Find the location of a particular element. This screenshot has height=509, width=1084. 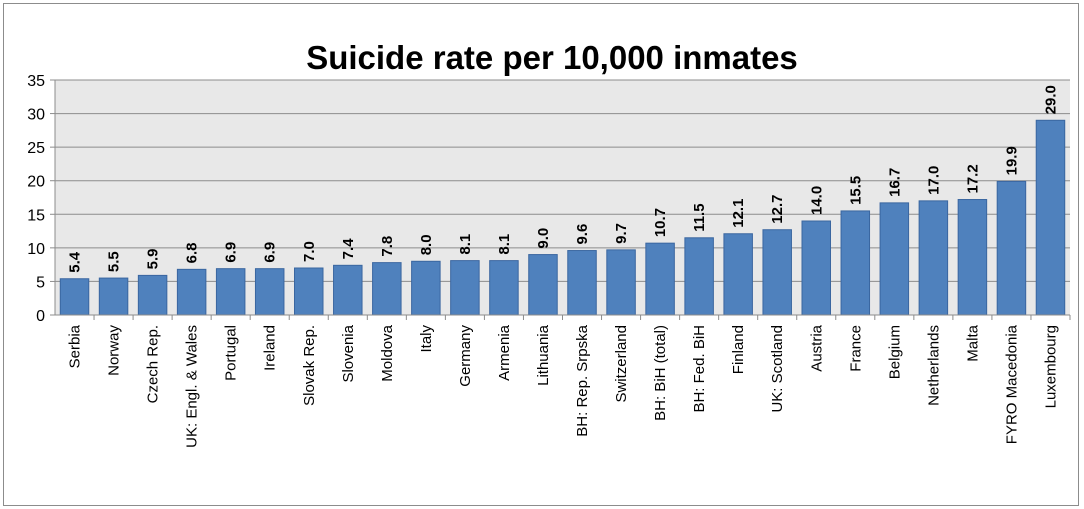

category-label: Czech Rep. is located at coordinates (153, 364).